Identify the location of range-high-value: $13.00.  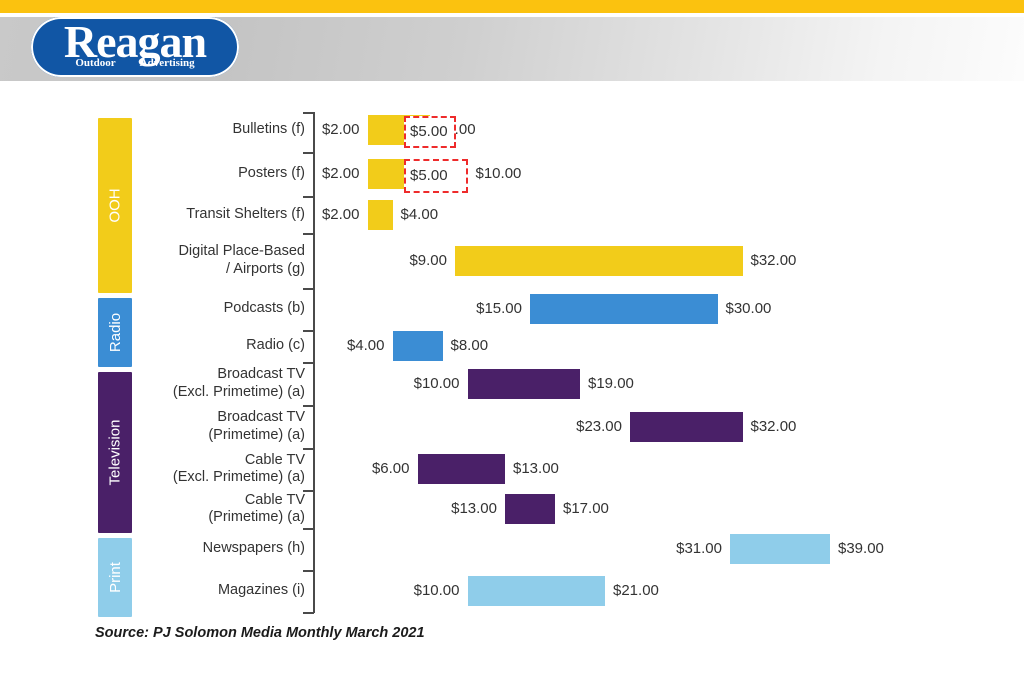
(536, 468).